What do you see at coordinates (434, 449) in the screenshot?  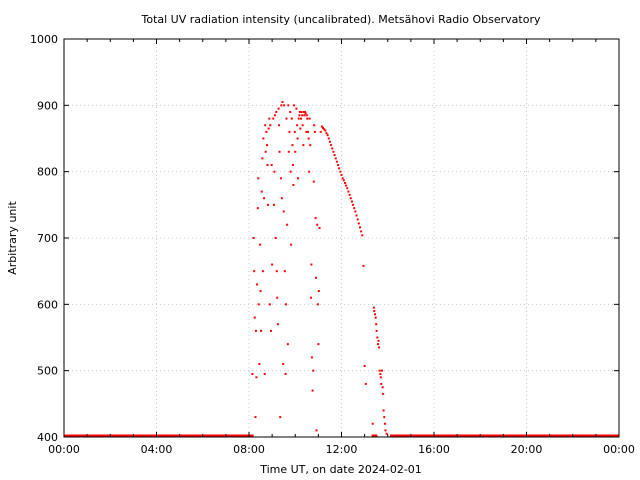 I see `x-tick-label: 16:00` at bounding box center [434, 449].